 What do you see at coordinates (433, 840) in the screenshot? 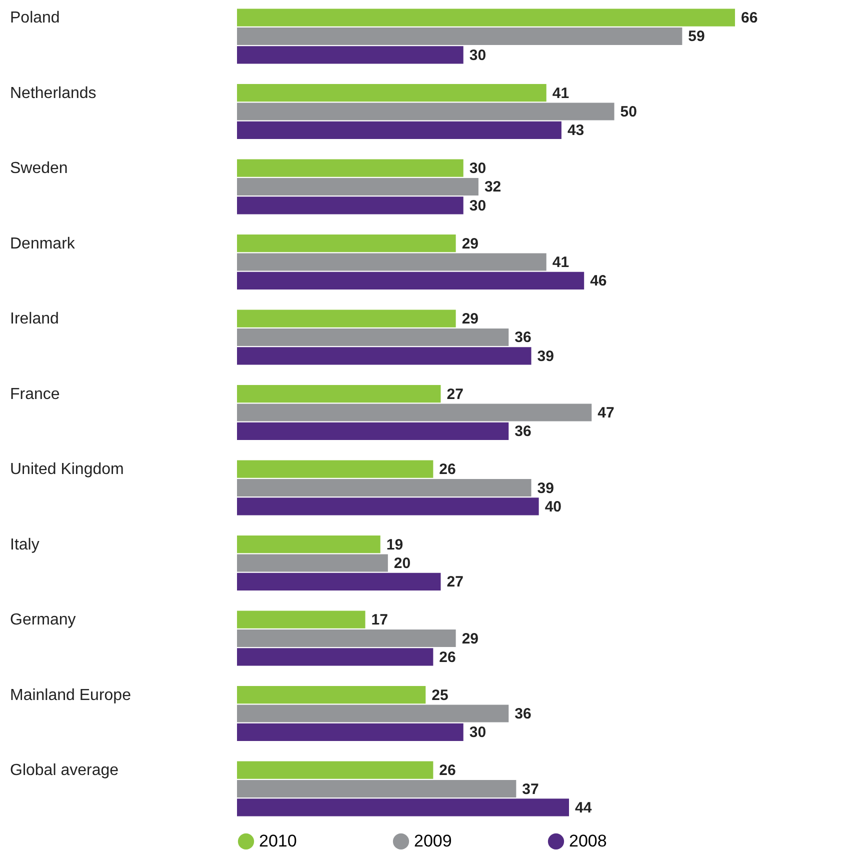
I see `legend-label: 2009` at bounding box center [433, 840].